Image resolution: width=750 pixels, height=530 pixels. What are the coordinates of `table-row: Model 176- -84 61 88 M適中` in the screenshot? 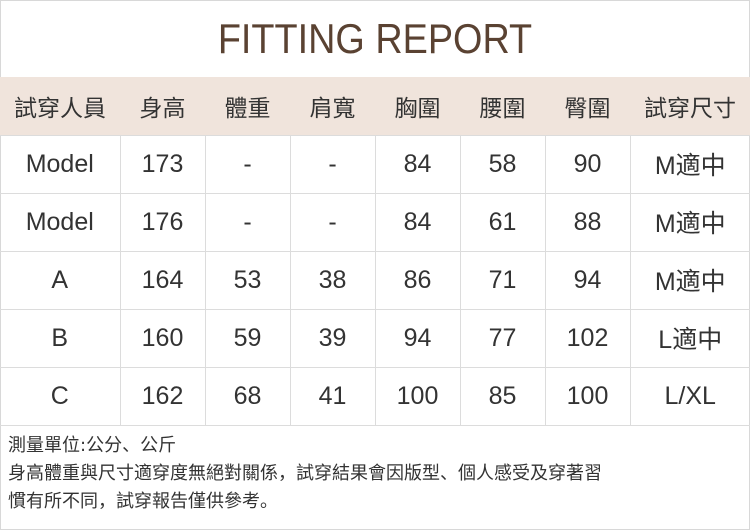 It's located at (375, 222).